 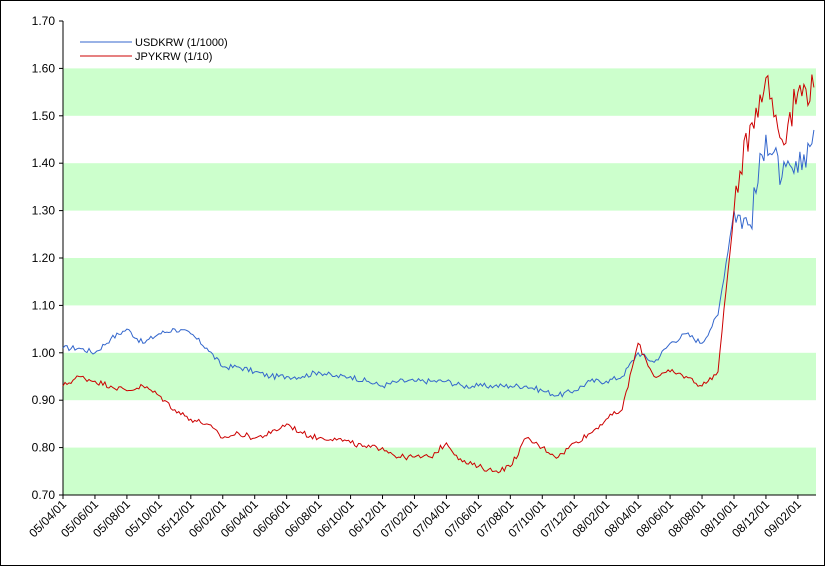 What do you see at coordinates (44, 163) in the screenshot?
I see `y-tick-label: 1.40` at bounding box center [44, 163].